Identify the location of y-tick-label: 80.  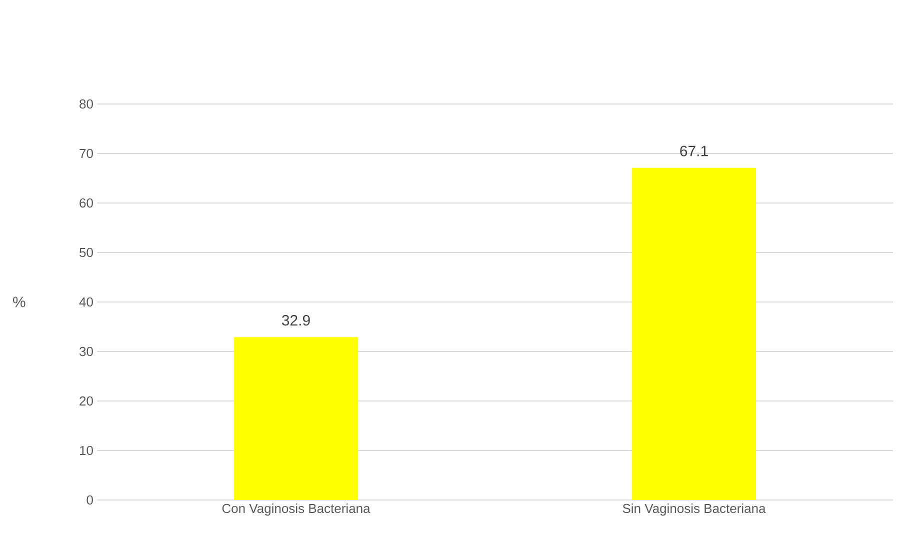
(86, 104).